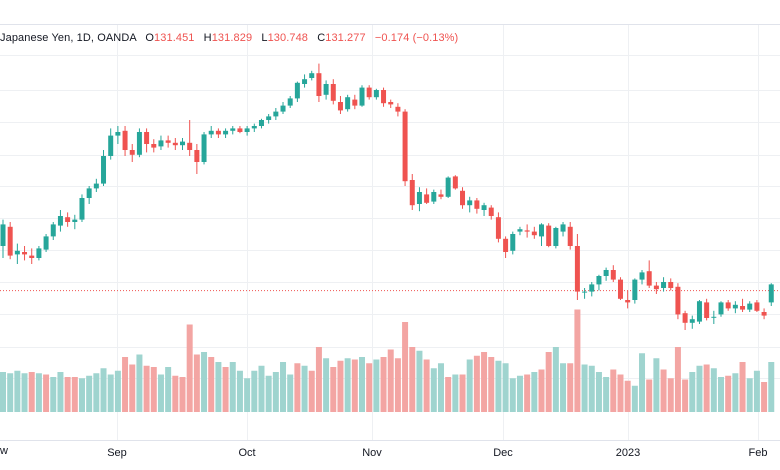 The image size is (780, 470). I want to click on close-value: 131.277, so click(345, 38).